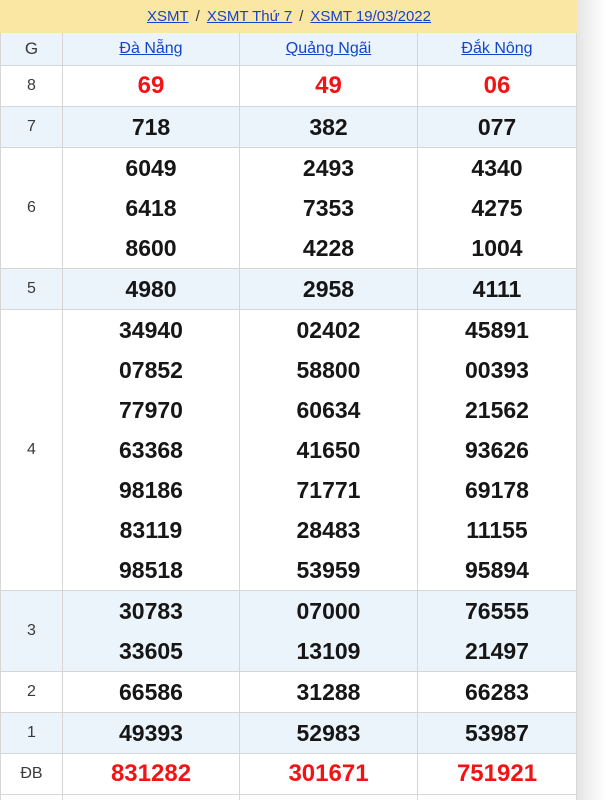 Image resolution: width=605 pixels, height=800 pixels. Describe the element at coordinates (32, 631) in the screenshot. I see `prize-row-label: 3` at that location.